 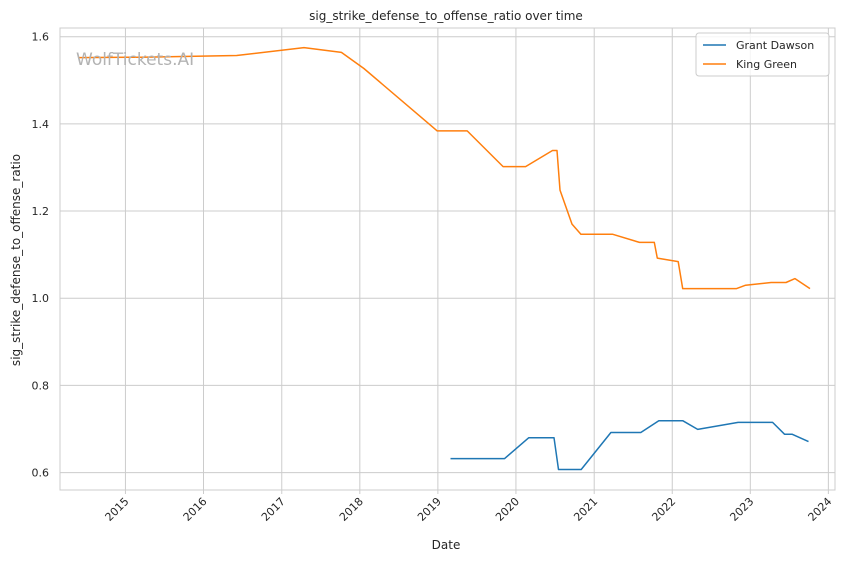 What do you see at coordinates (446, 545) in the screenshot?
I see `x-axis-label: Date` at bounding box center [446, 545].